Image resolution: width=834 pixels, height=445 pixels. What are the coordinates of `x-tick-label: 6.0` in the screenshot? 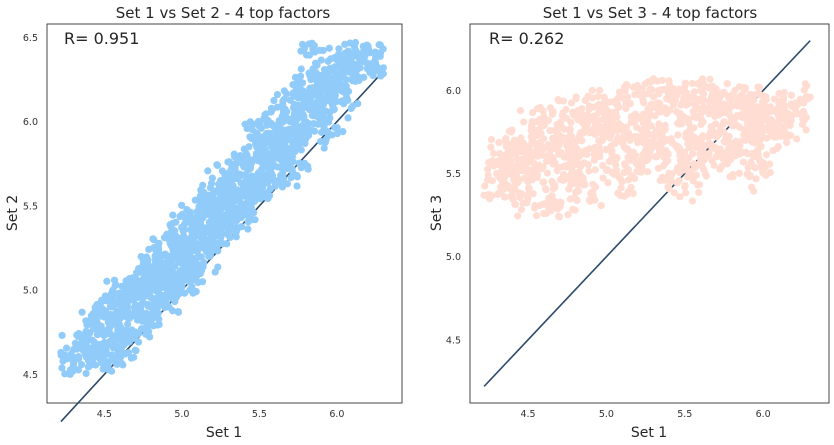 It's located at (336, 414).